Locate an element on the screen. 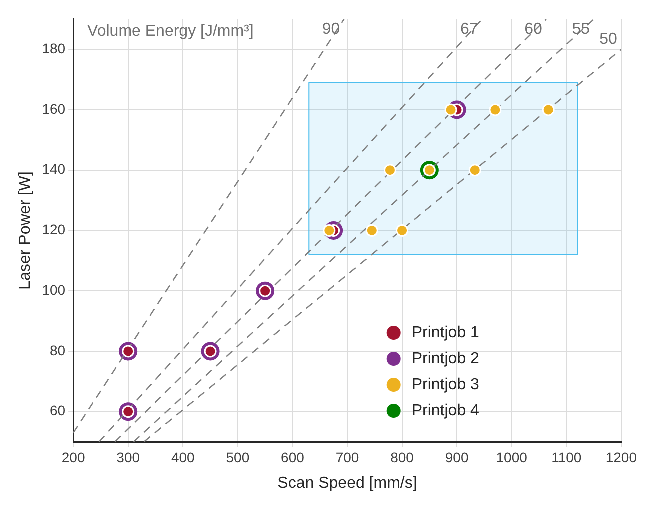 This screenshot has width=648, height=509. y-tick-label: 100 is located at coordinates (54, 290).